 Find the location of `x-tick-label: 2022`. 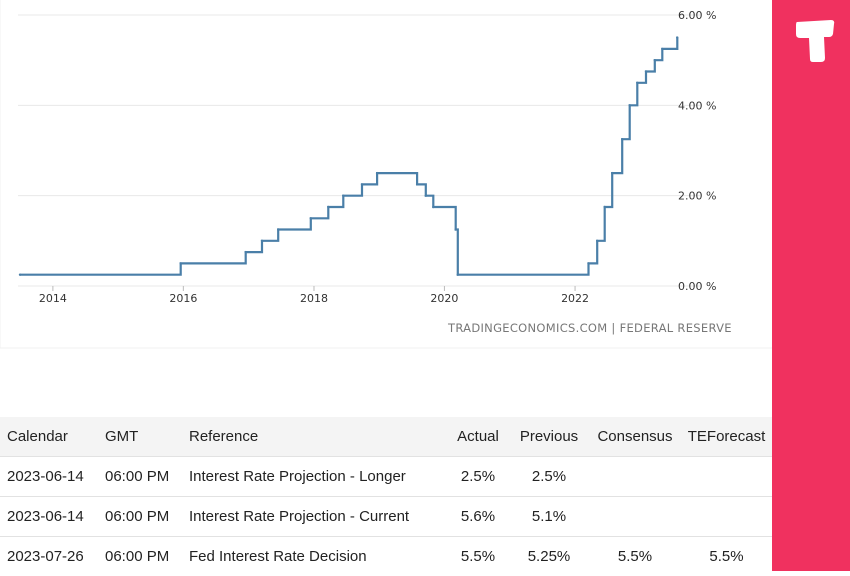

x-tick-label: 2022 is located at coordinates (575, 298).